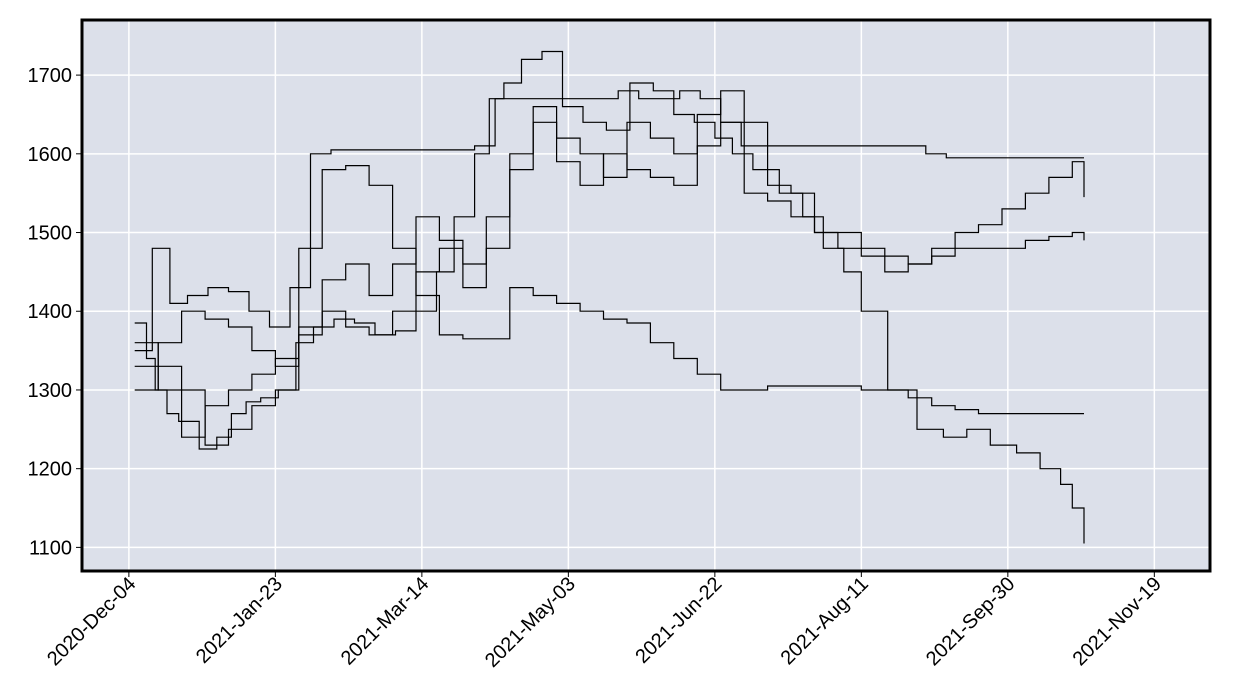  Describe the element at coordinates (50, 234) in the screenshot. I see `y-tick-label: 1500` at that location.